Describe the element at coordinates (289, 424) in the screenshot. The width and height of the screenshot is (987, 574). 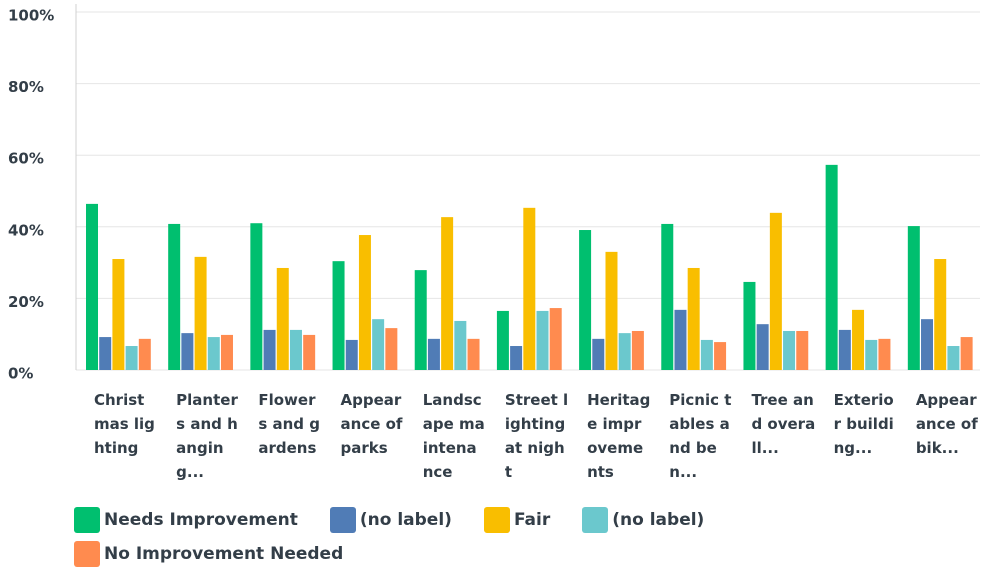
I see `x-tick-label: Flowers and gardens` at that location.